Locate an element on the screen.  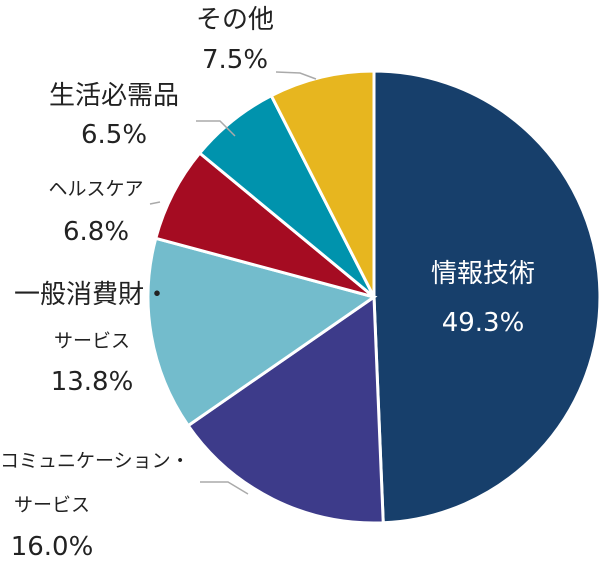
slice-other is located at coordinates (322, 183).